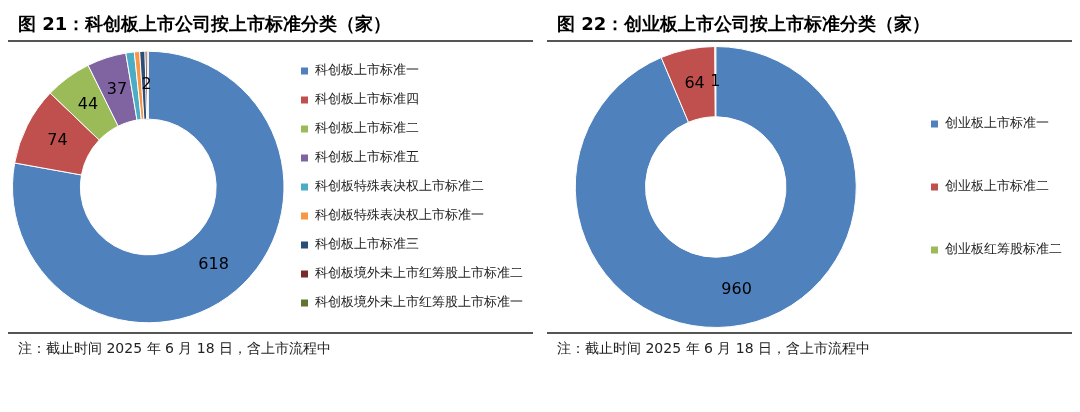 This screenshot has width=1080, height=412. I want to click on data-label: 960, so click(736, 289).